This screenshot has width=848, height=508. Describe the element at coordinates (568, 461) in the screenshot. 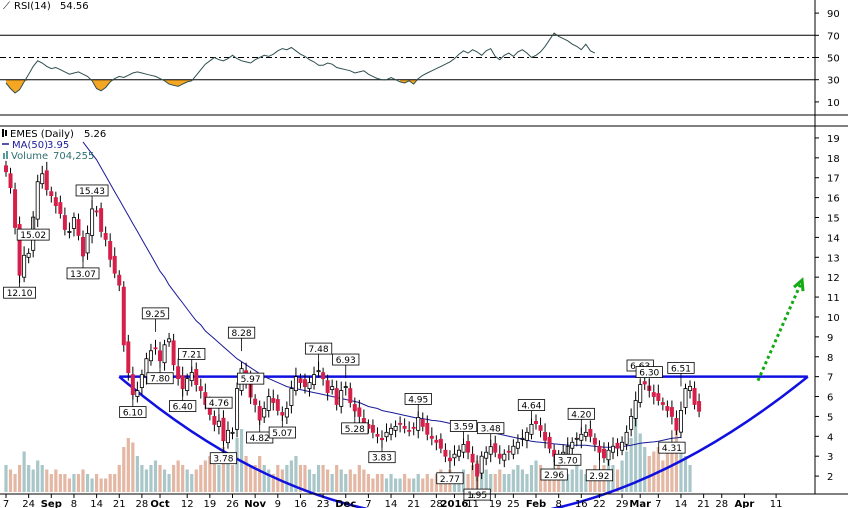

I see `price-label-text: 3.70` at that location.